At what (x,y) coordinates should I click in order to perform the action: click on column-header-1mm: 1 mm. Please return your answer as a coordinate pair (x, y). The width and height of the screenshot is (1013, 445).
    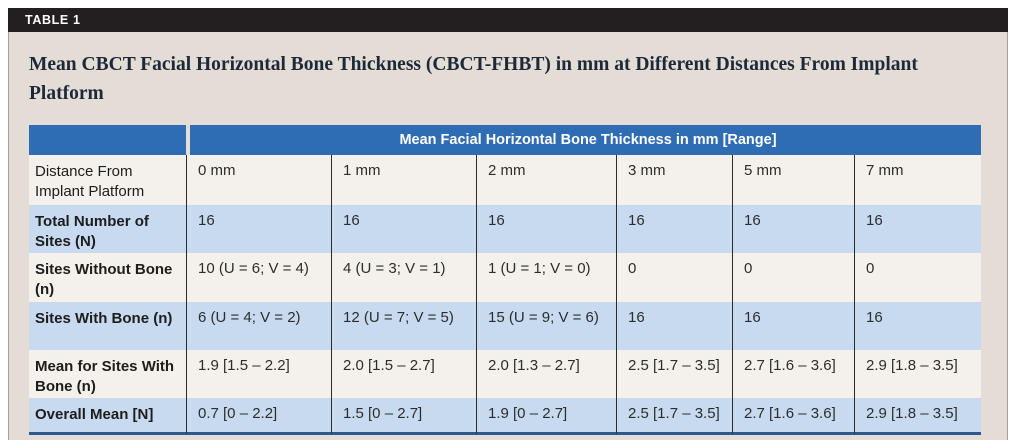
    Looking at the image, I should click on (403, 180).